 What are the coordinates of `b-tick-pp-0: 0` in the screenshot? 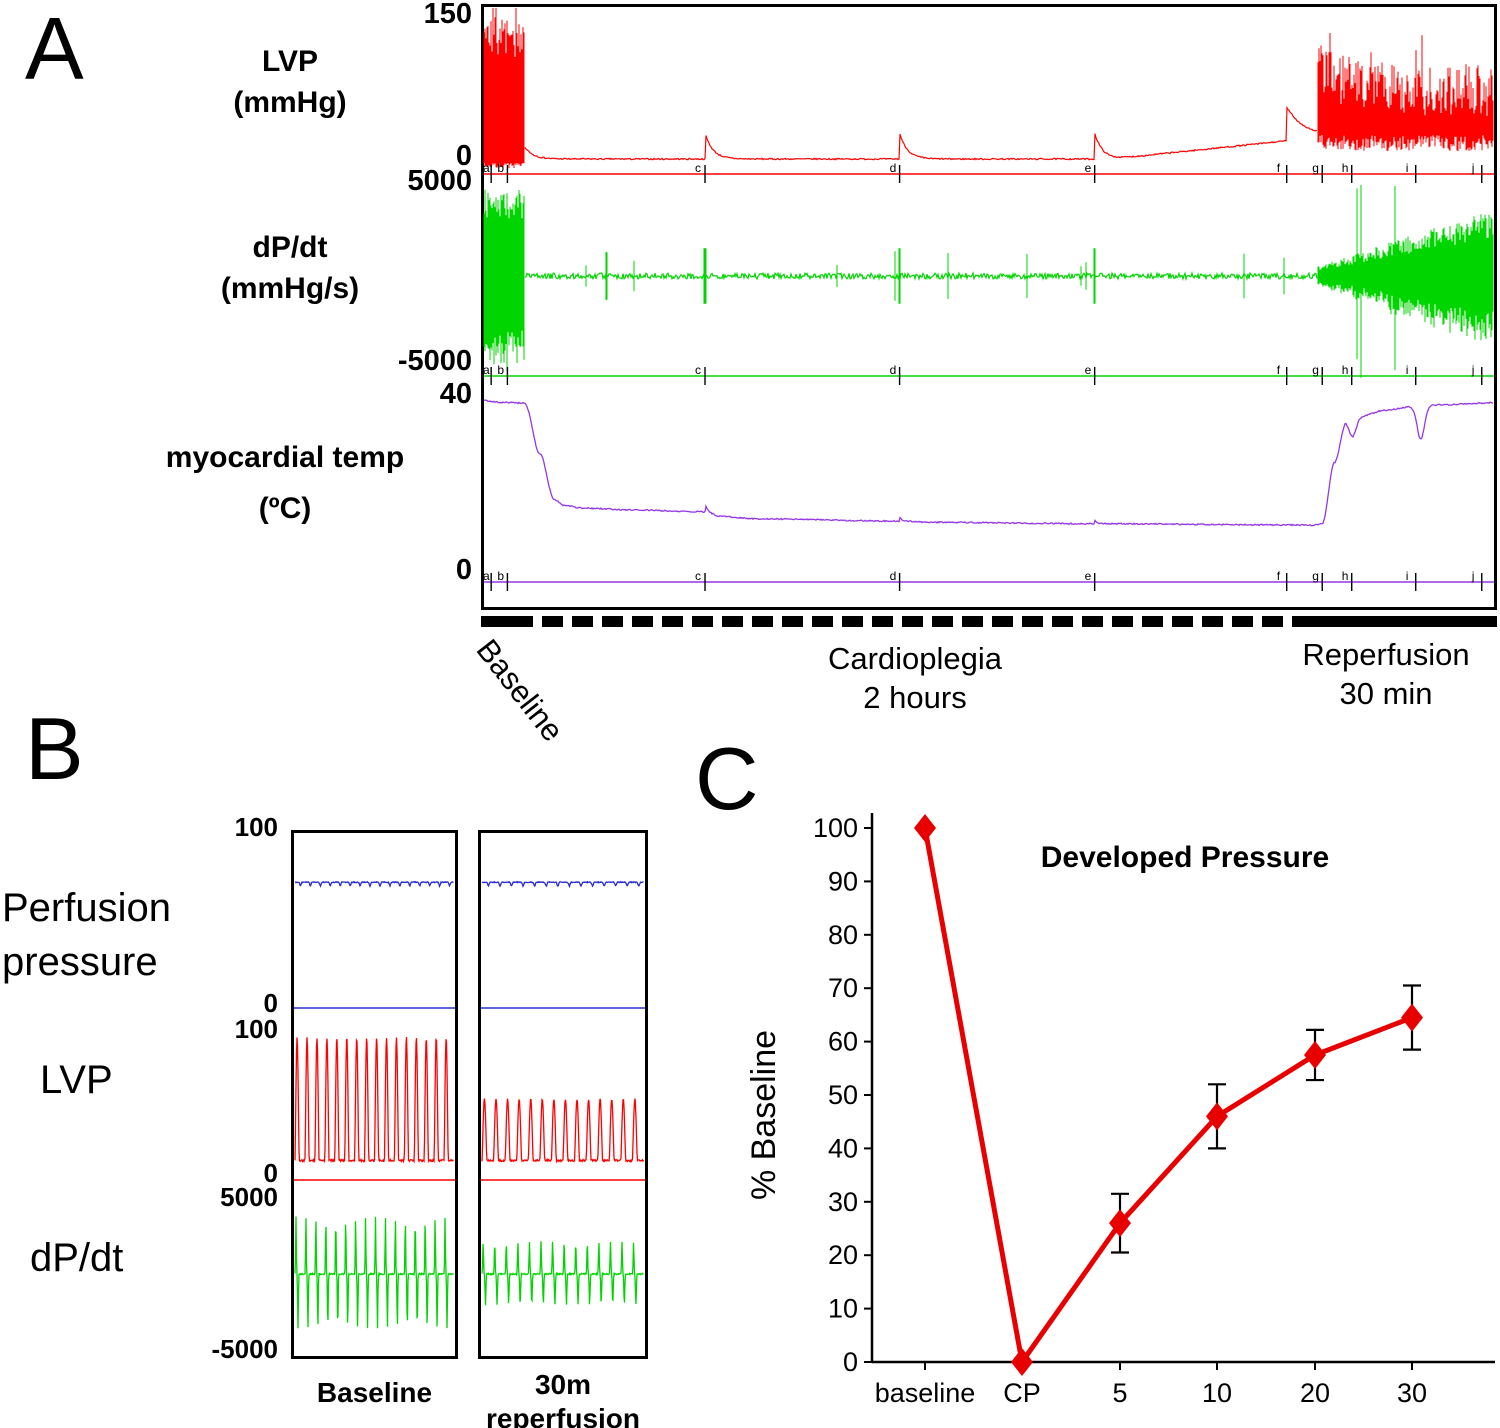 It's located at (270, 1003).